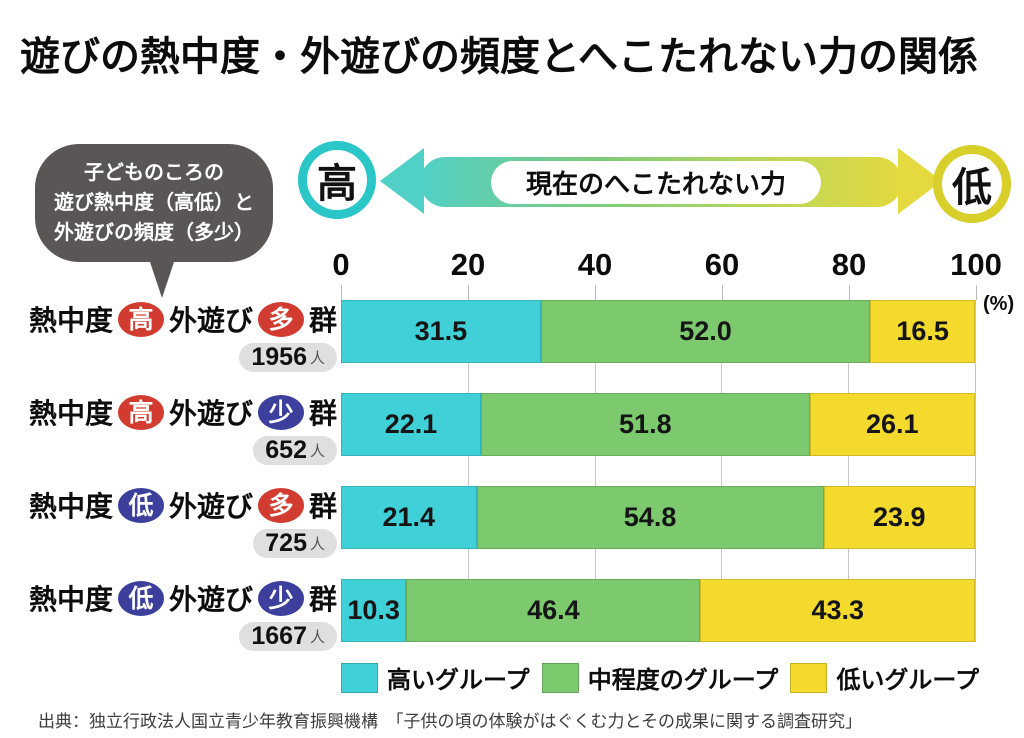 This screenshot has height=738, width=1024. I want to click on bar-value-label: 21.4, so click(409, 517).